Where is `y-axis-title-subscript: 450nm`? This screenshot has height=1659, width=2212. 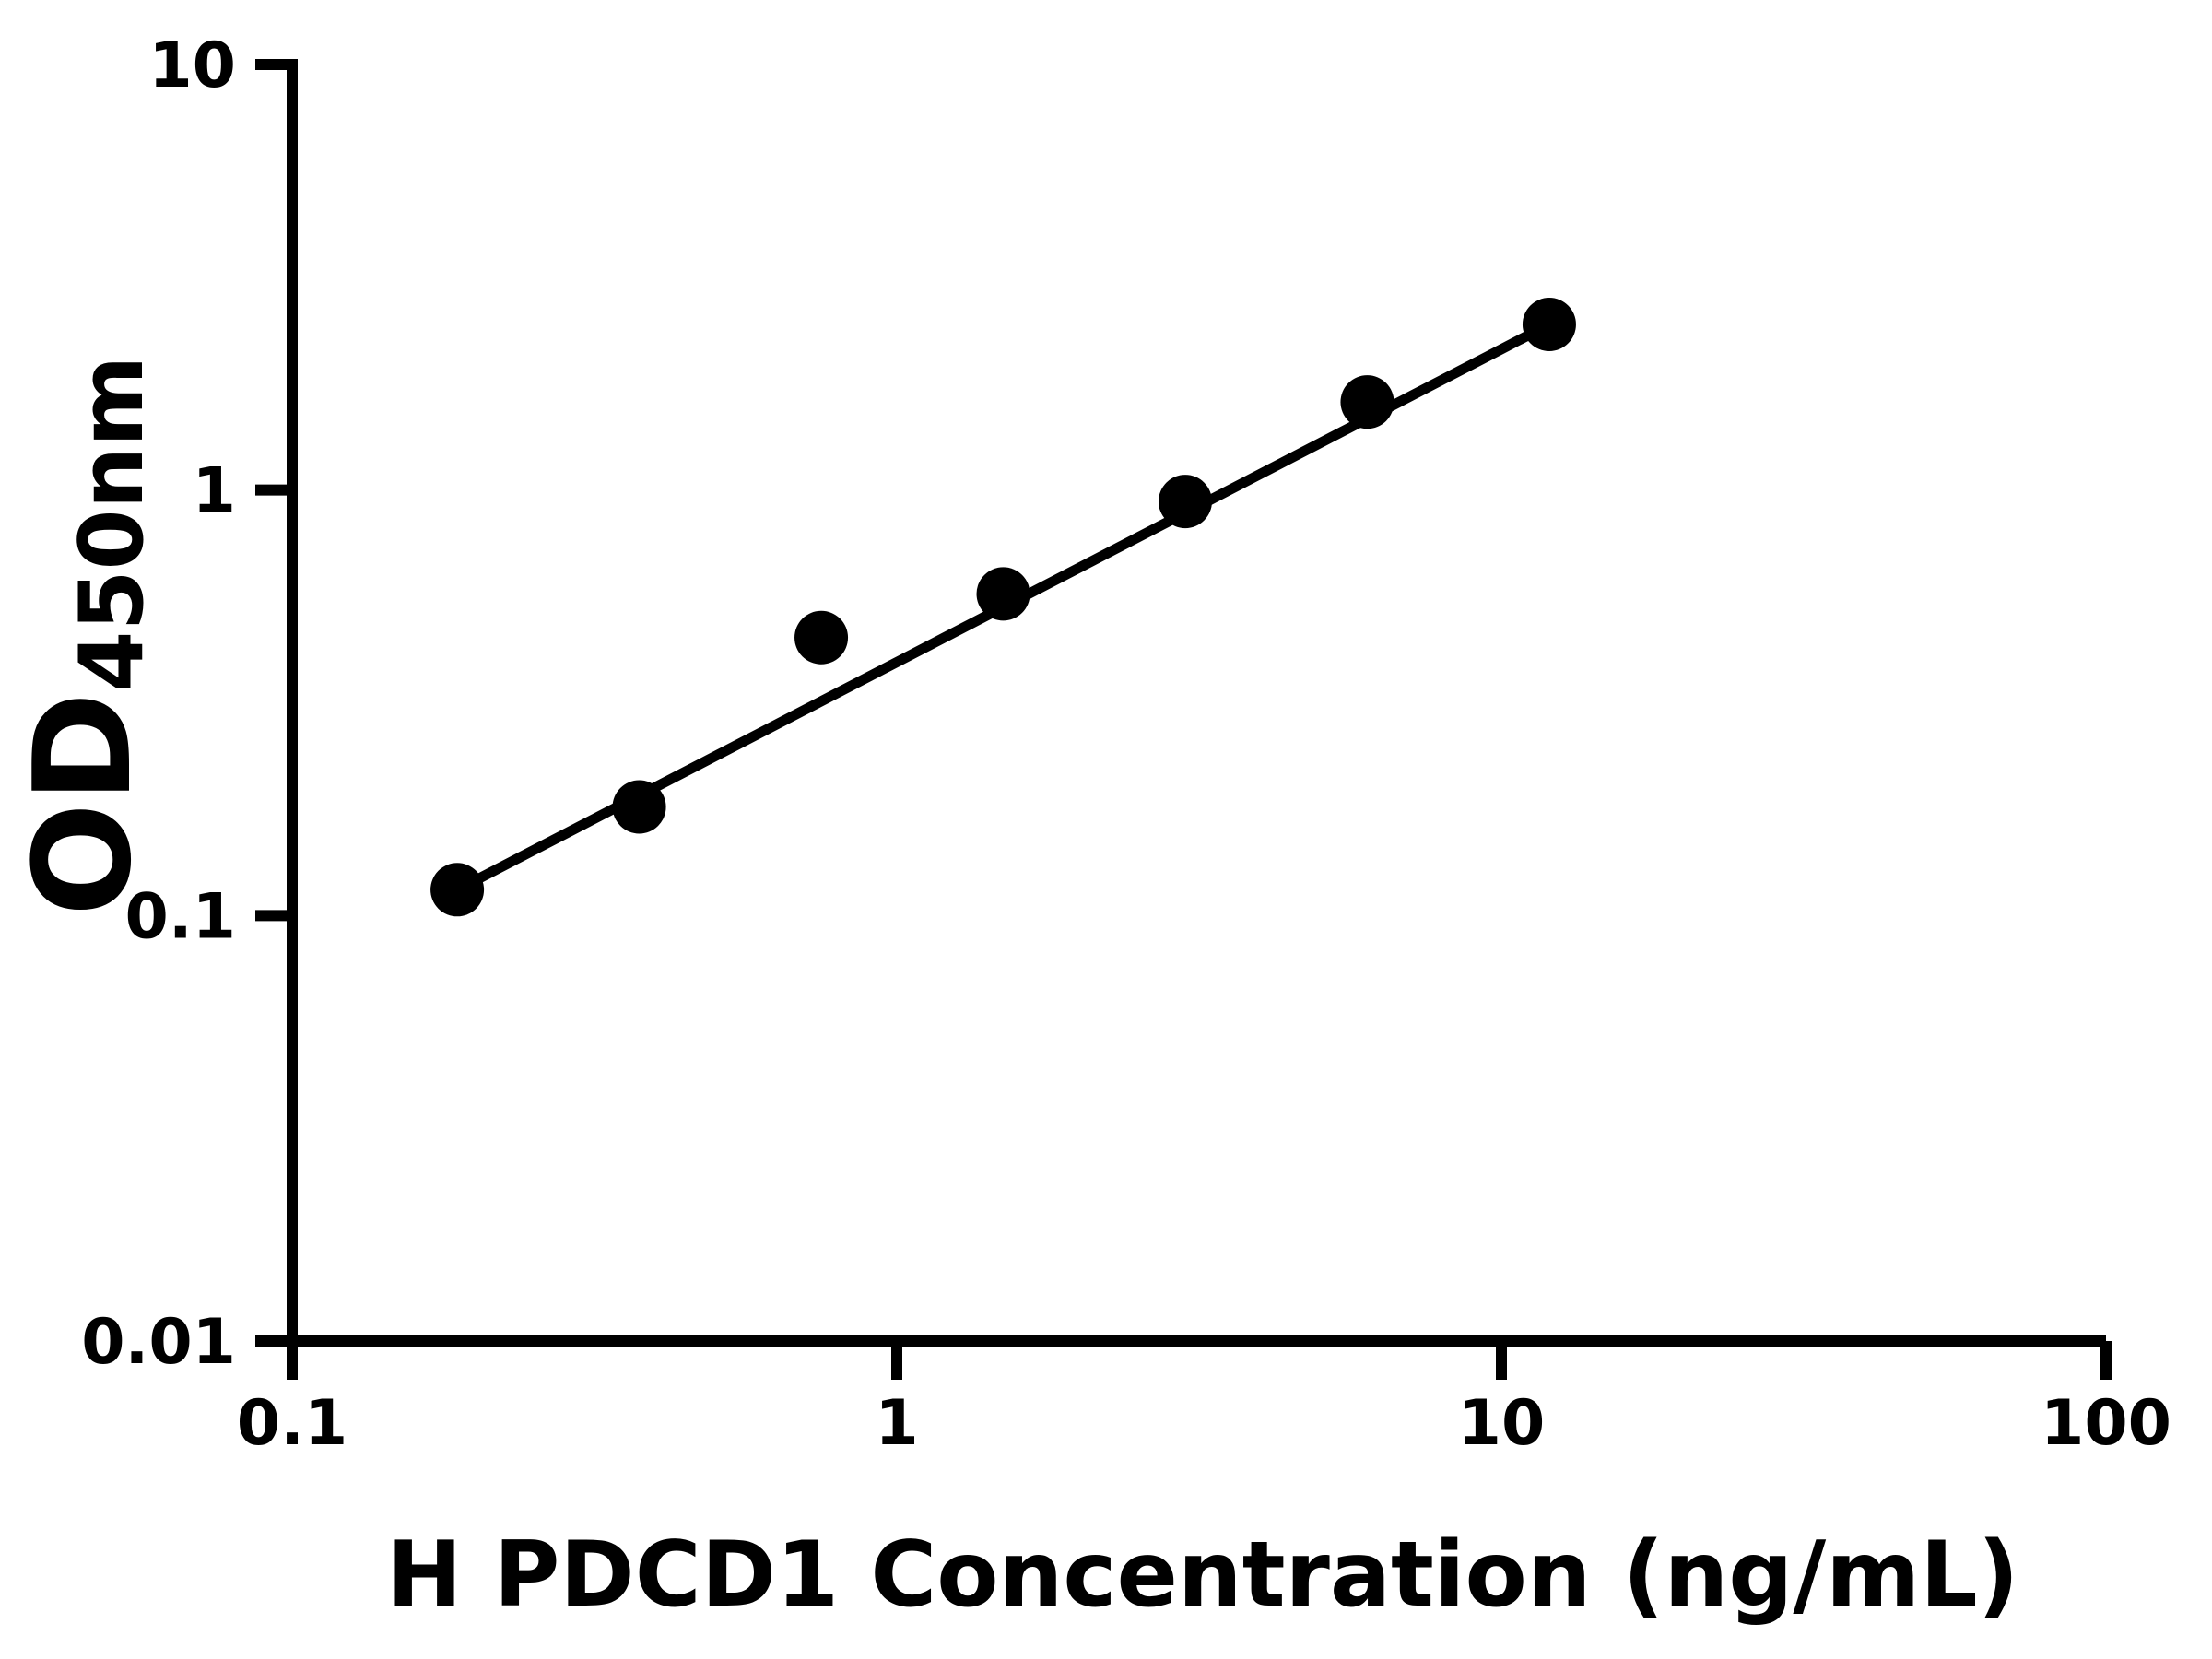 y-axis-title-subscript: 450nm is located at coordinates (112, 524).